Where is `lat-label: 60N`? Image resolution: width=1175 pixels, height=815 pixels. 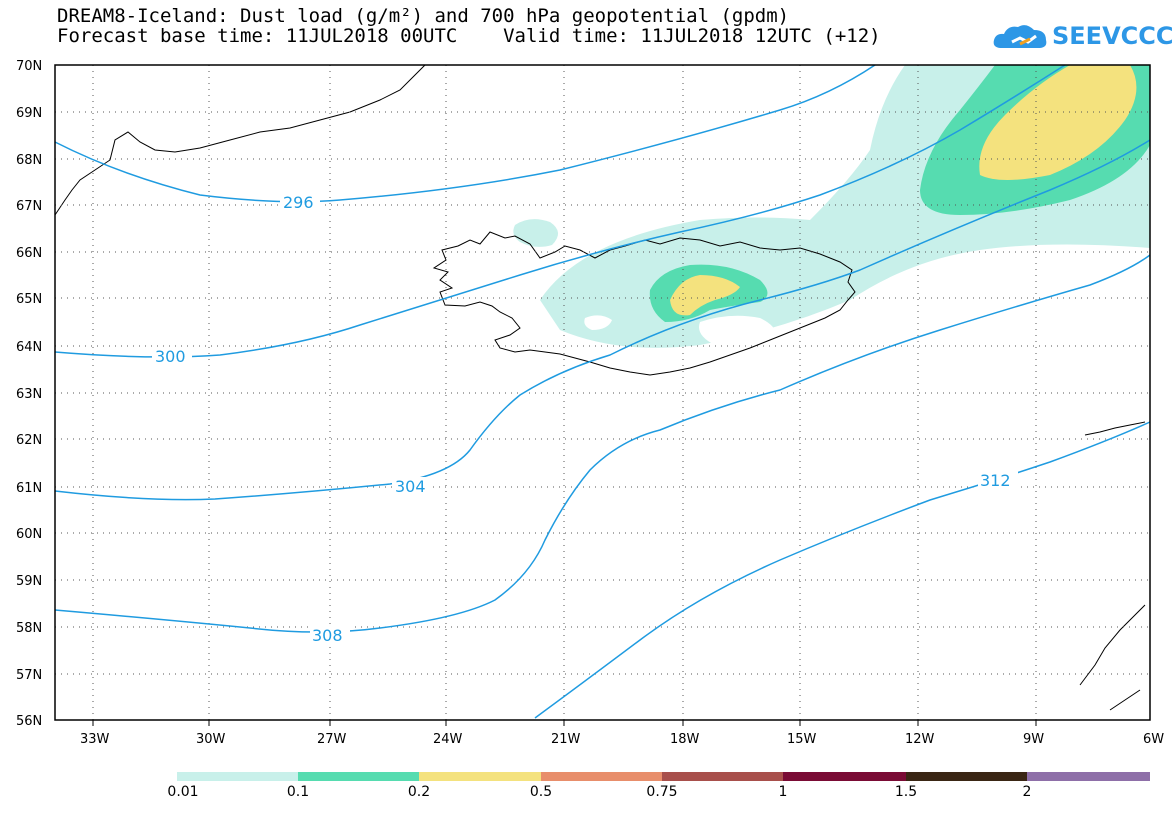
lat-label: 60N is located at coordinates (29, 534).